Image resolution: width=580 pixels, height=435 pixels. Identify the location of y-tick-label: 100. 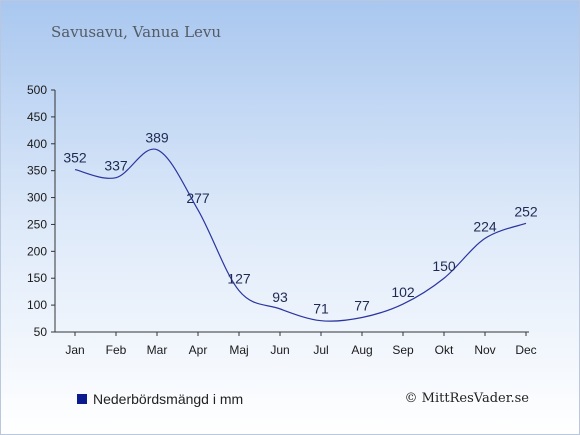
(37, 305).